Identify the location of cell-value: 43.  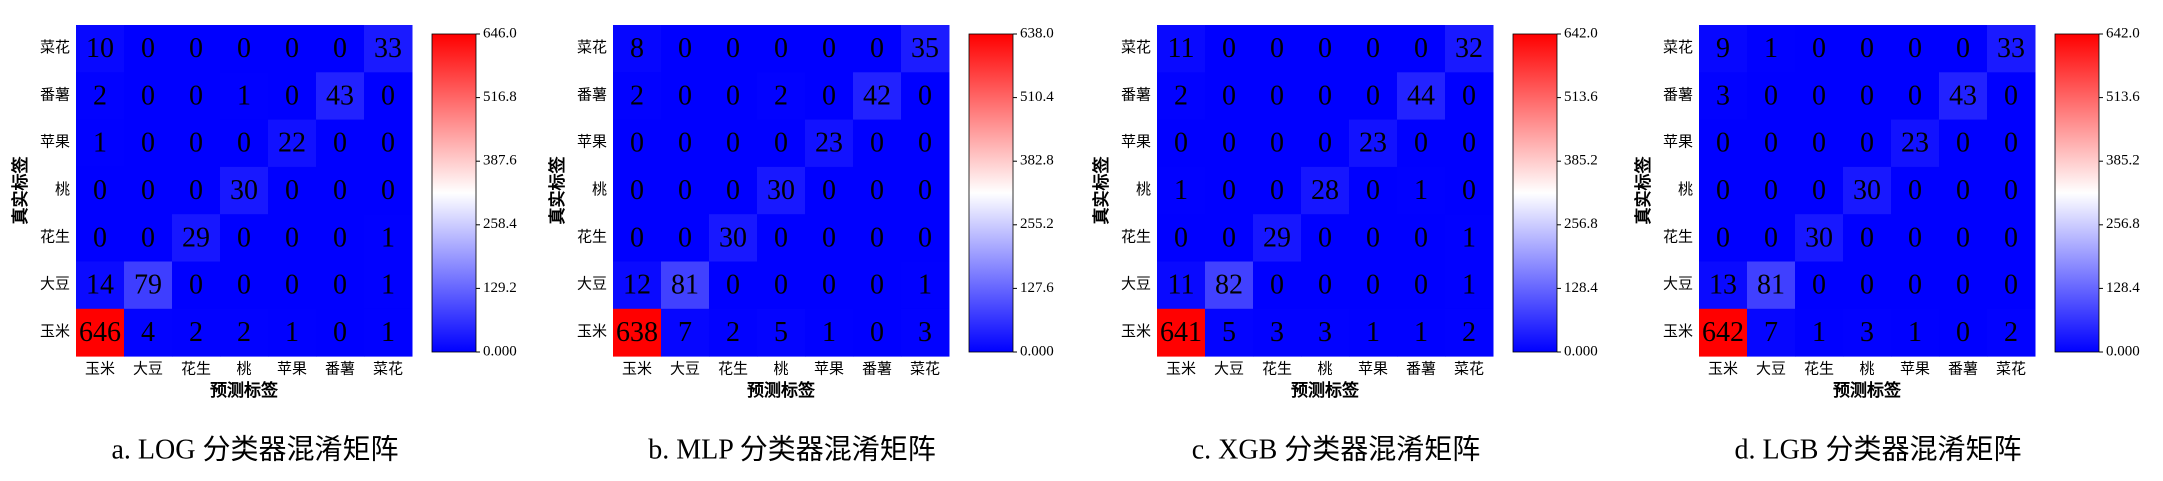
(340, 95).